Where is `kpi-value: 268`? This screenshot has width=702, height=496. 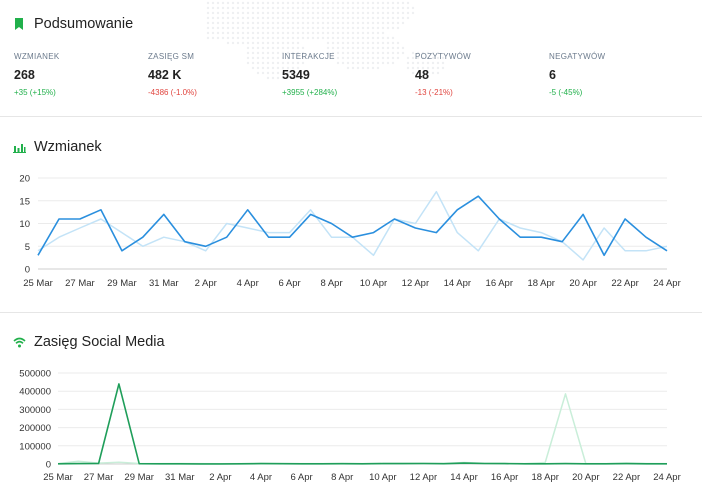 kpi-value: 268 is located at coordinates (24, 75).